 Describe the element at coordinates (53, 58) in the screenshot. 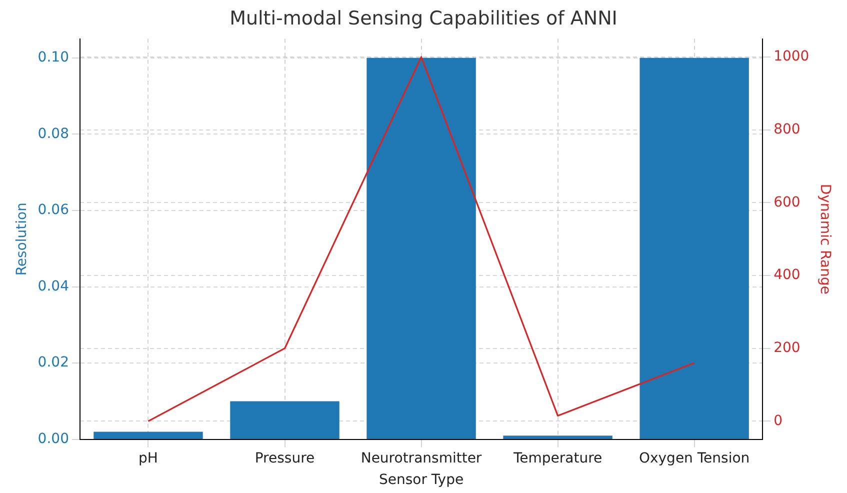

I see `y-tick-label: 0.10` at that location.